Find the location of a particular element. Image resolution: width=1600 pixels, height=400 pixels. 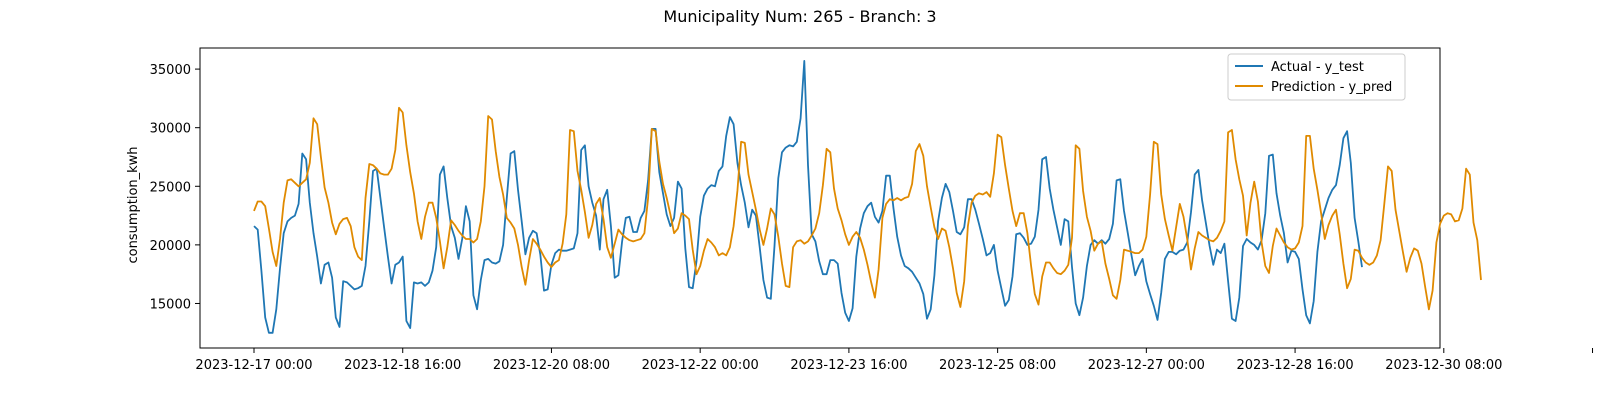

chart-title: Municipality Num: 265 - Branch: 3 is located at coordinates (799, 16).